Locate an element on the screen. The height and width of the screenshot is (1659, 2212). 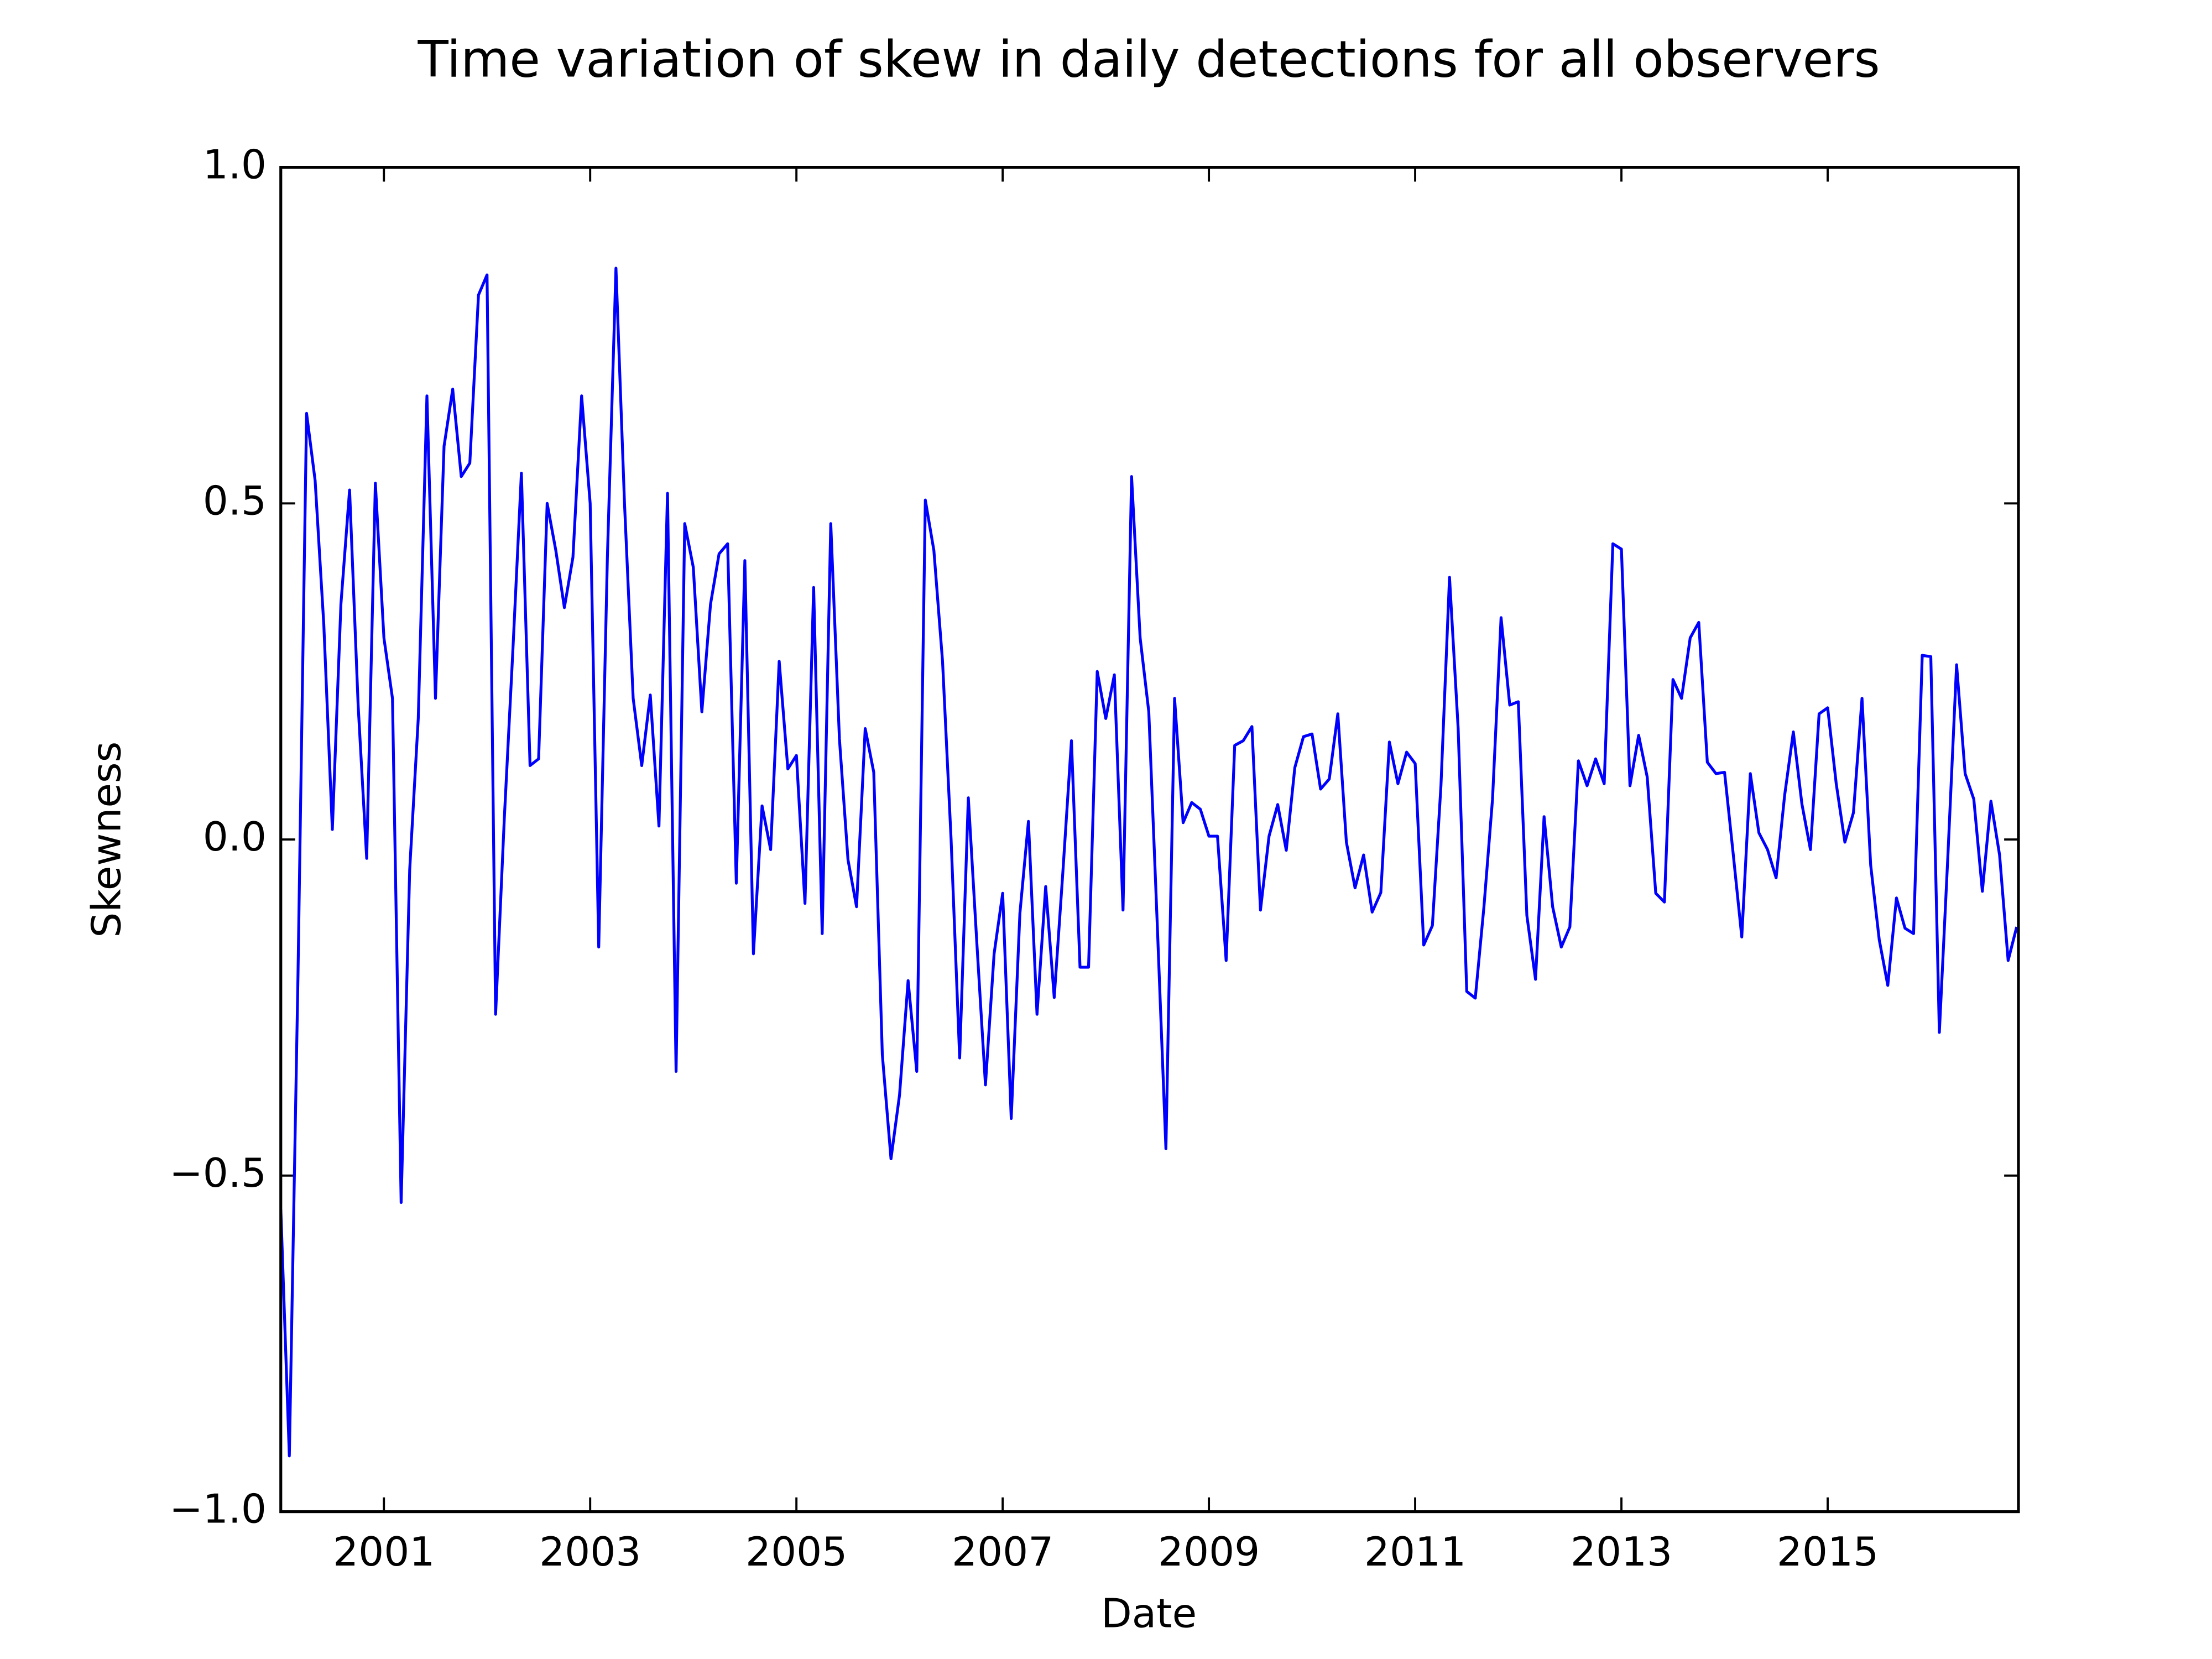
x-tick-label: 2007 is located at coordinates (1003, 1552).